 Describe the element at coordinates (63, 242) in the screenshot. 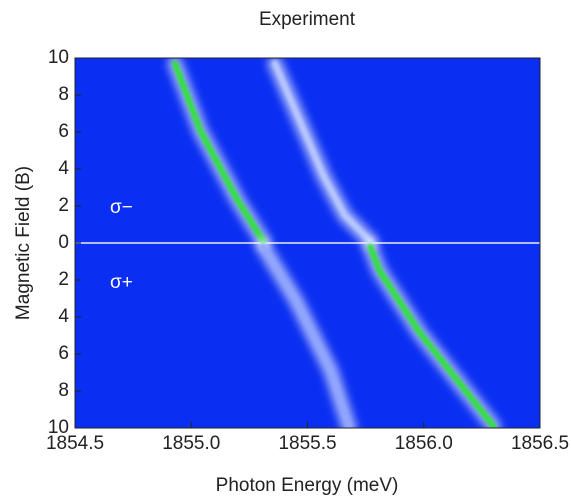

I see `y-tick-label: 0` at that location.